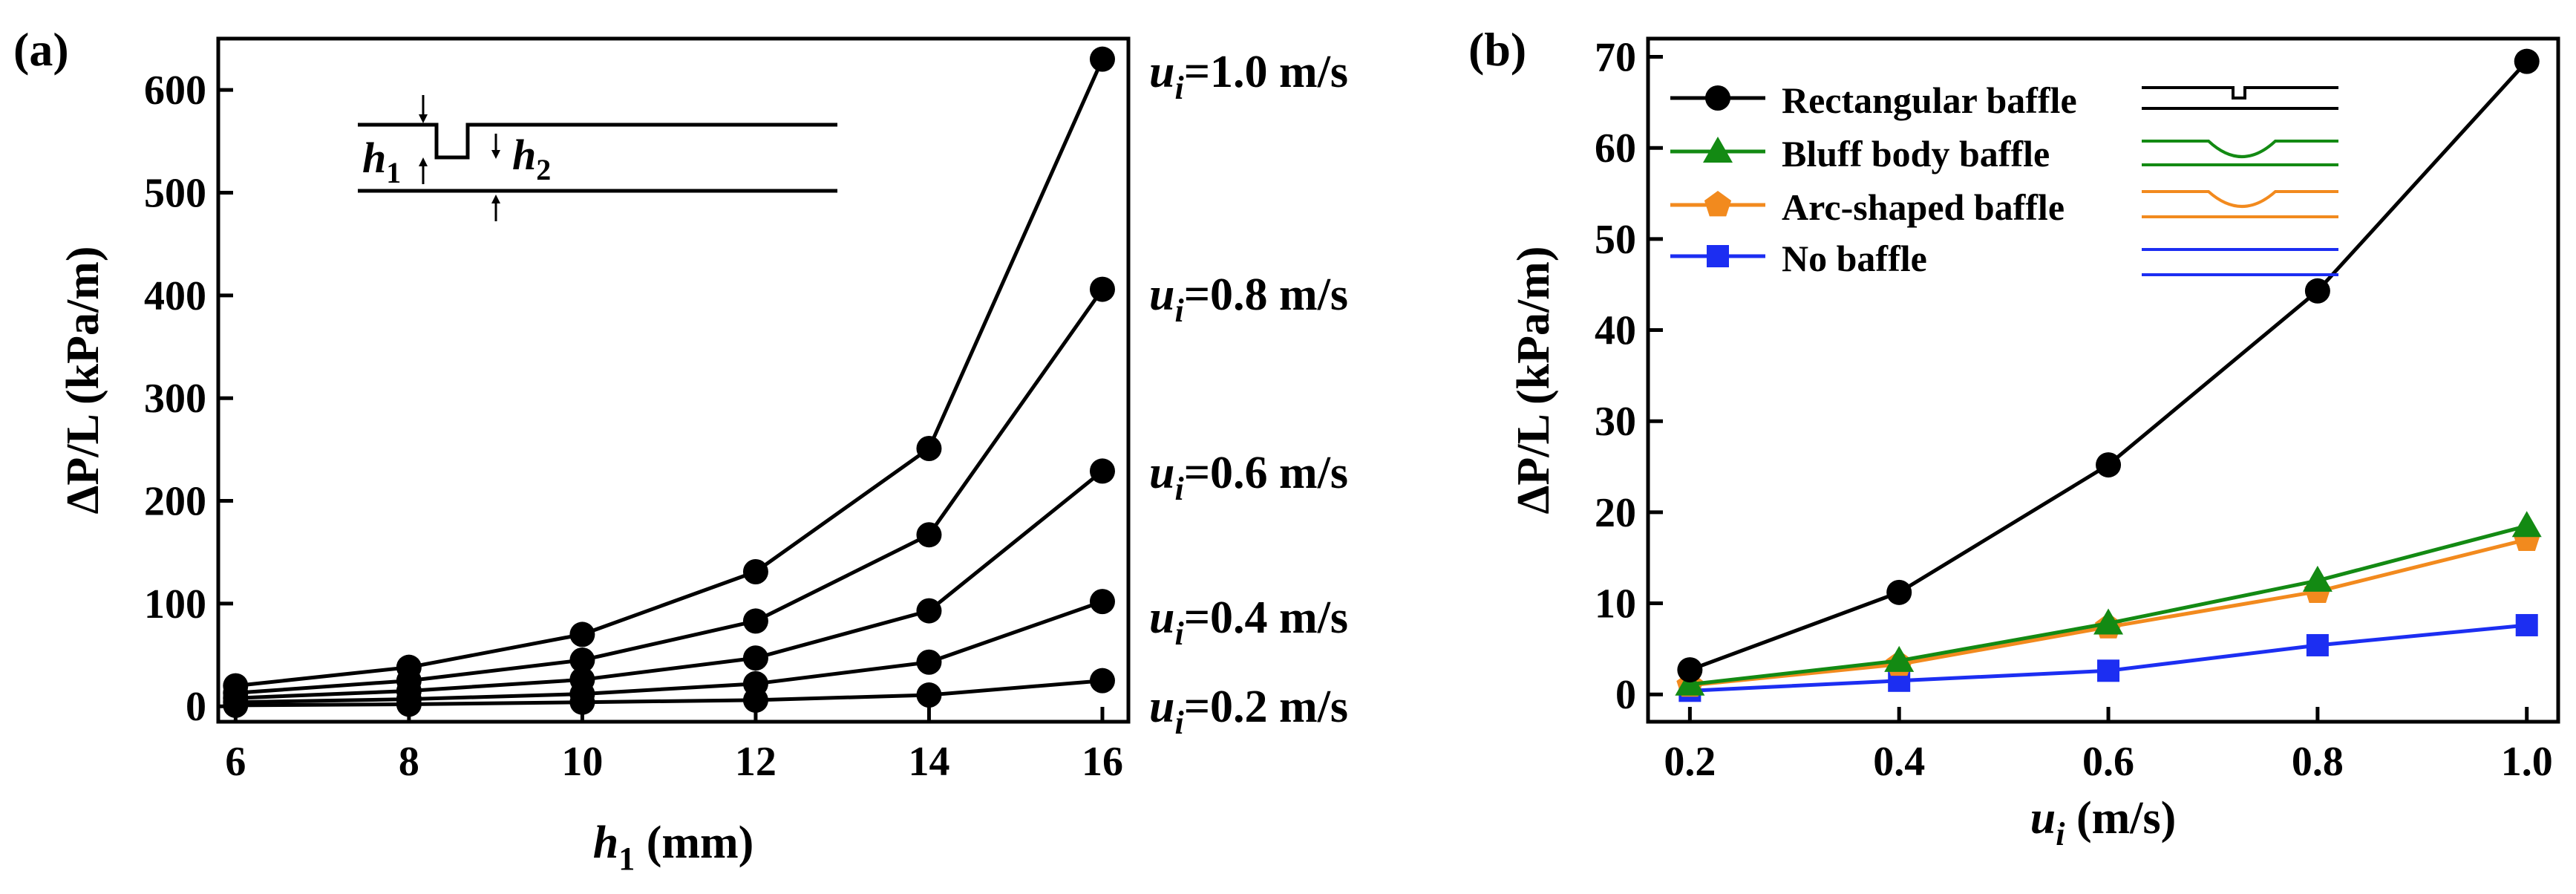  What do you see at coordinates (1616, 331) in the screenshot?
I see `panel-b-y-tick-label: 40` at bounding box center [1616, 331].